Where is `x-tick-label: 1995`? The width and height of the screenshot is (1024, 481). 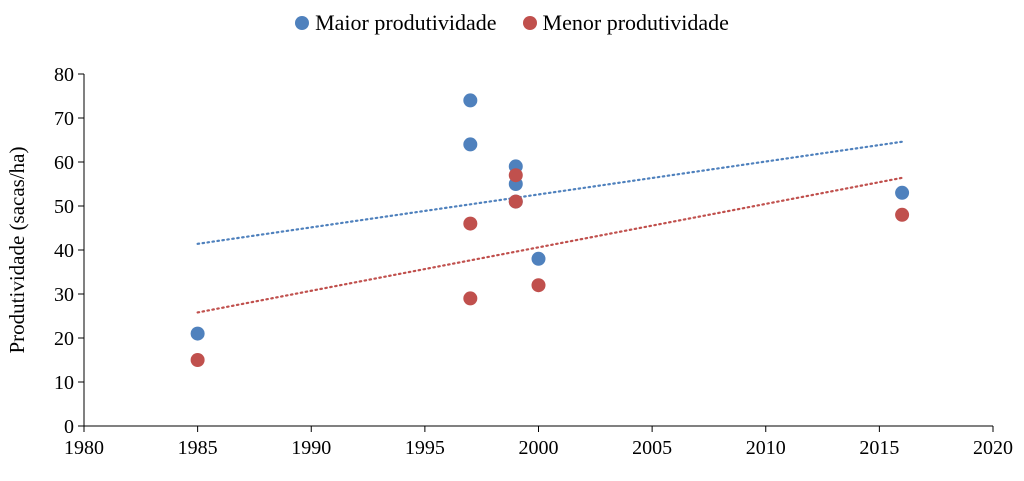
x-tick-label: 1995 is located at coordinates (425, 448).